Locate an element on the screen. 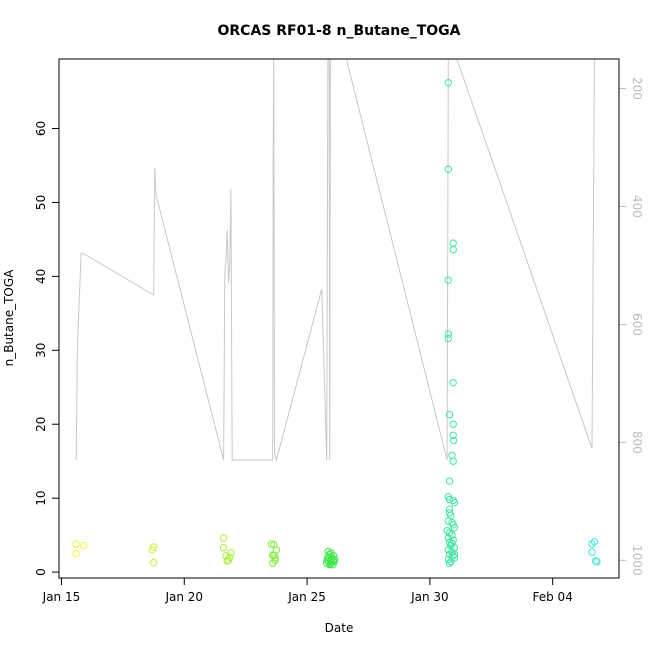 The image size is (650, 650). x-tick-label: Jan 20 is located at coordinates (183, 597).